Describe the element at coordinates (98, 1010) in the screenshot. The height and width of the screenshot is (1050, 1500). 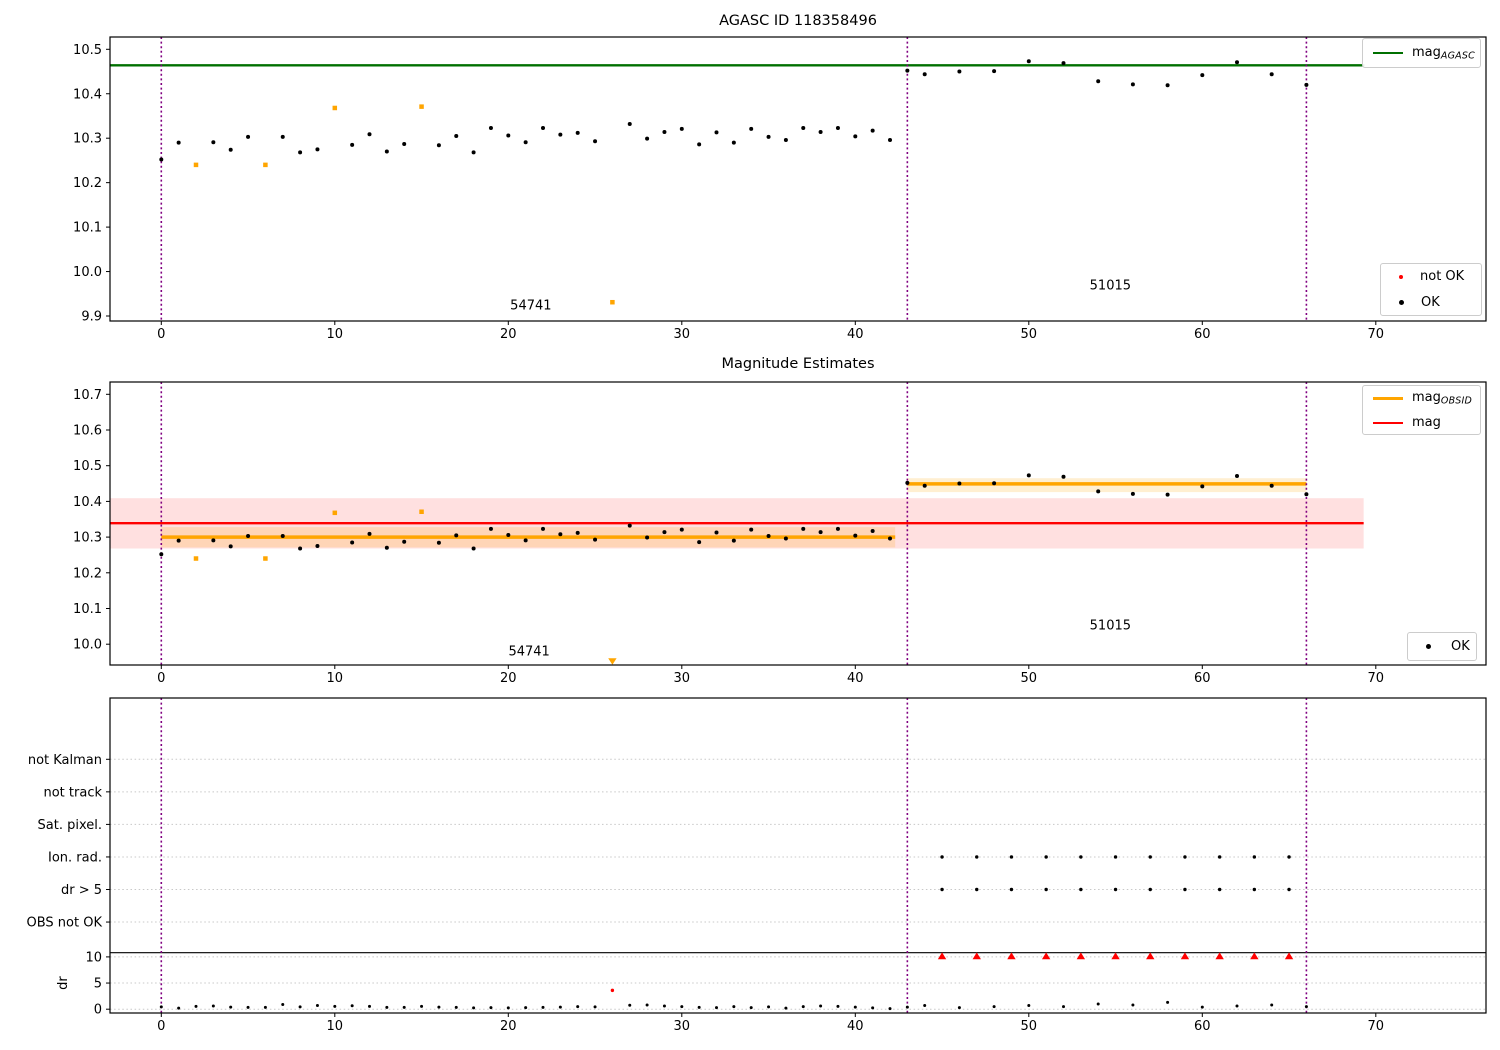
I see `dr-tick-label: 0` at that location.